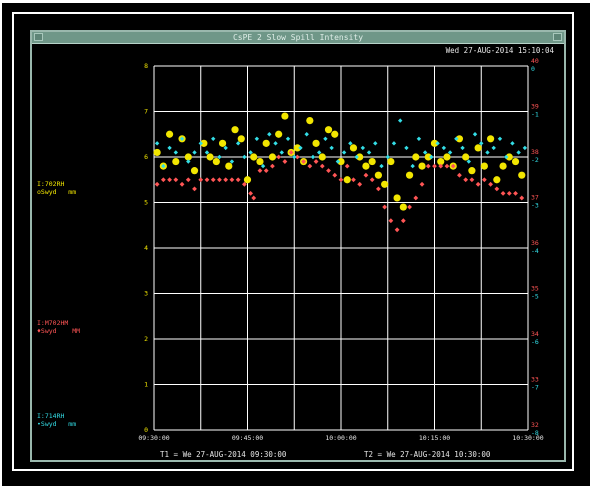 The image size is (592, 488). What do you see at coordinates (535, 388) in the screenshot?
I see `y-tick-label-right-cyan: -7` at bounding box center [535, 388].